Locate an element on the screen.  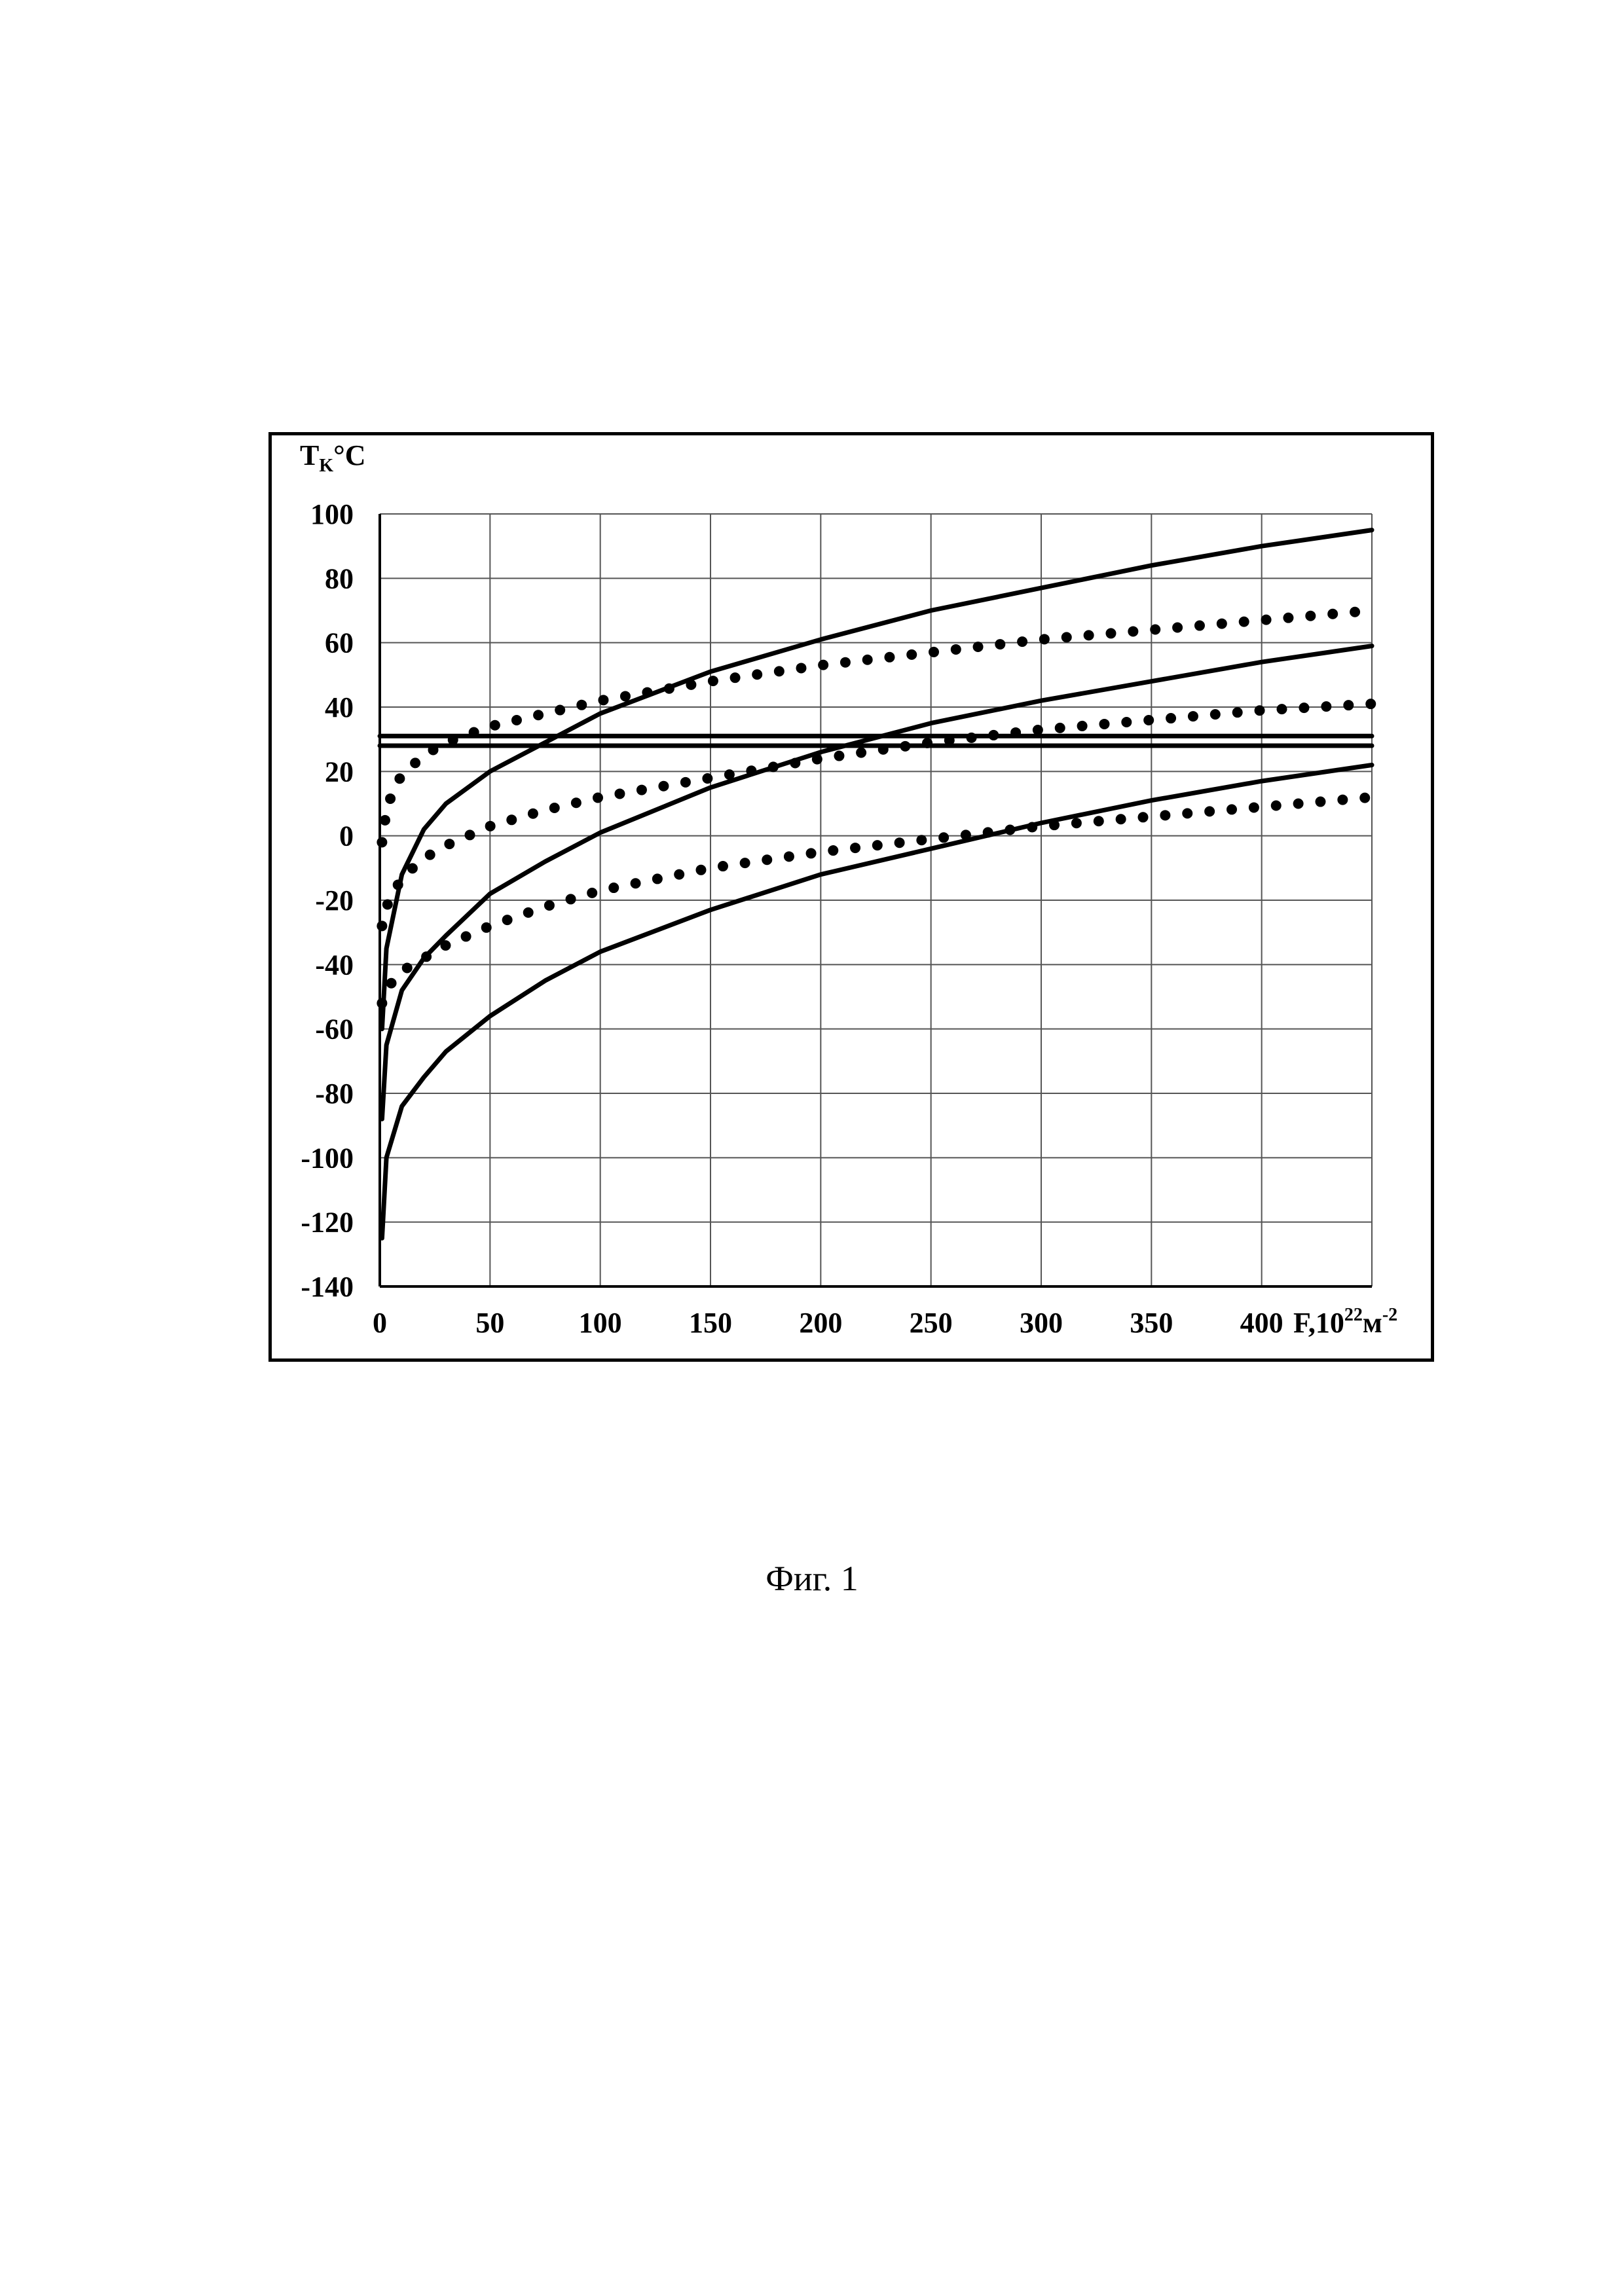
x-axis-title: F,1022м-2 is located at coordinates (1345, 1322).